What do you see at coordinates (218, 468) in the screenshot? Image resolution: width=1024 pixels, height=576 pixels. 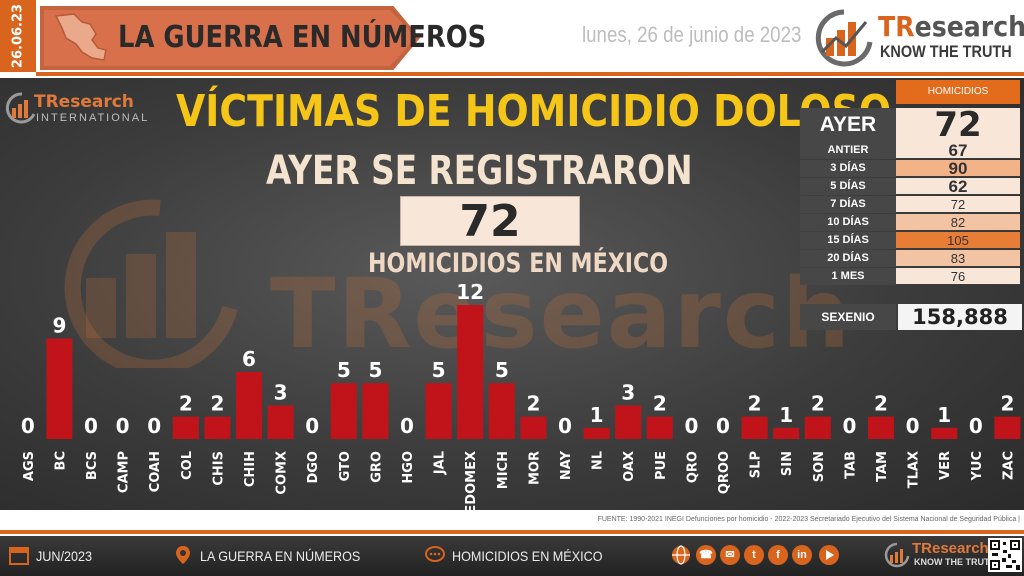 I see `tick-label-chis: CHIS` at bounding box center [218, 468].